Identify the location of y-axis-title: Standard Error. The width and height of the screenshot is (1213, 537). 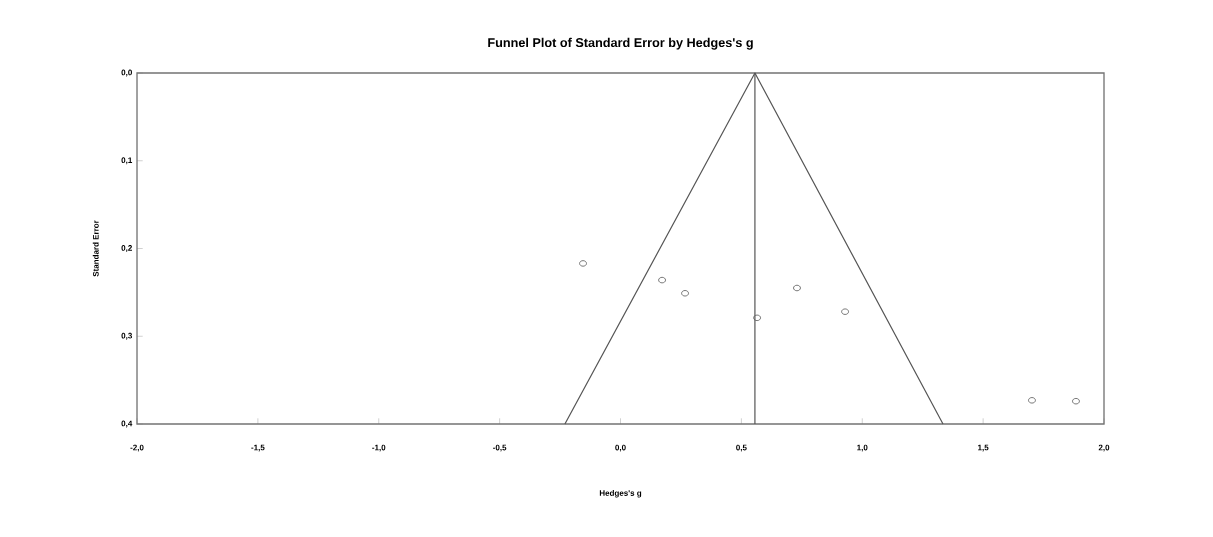
(95, 248).